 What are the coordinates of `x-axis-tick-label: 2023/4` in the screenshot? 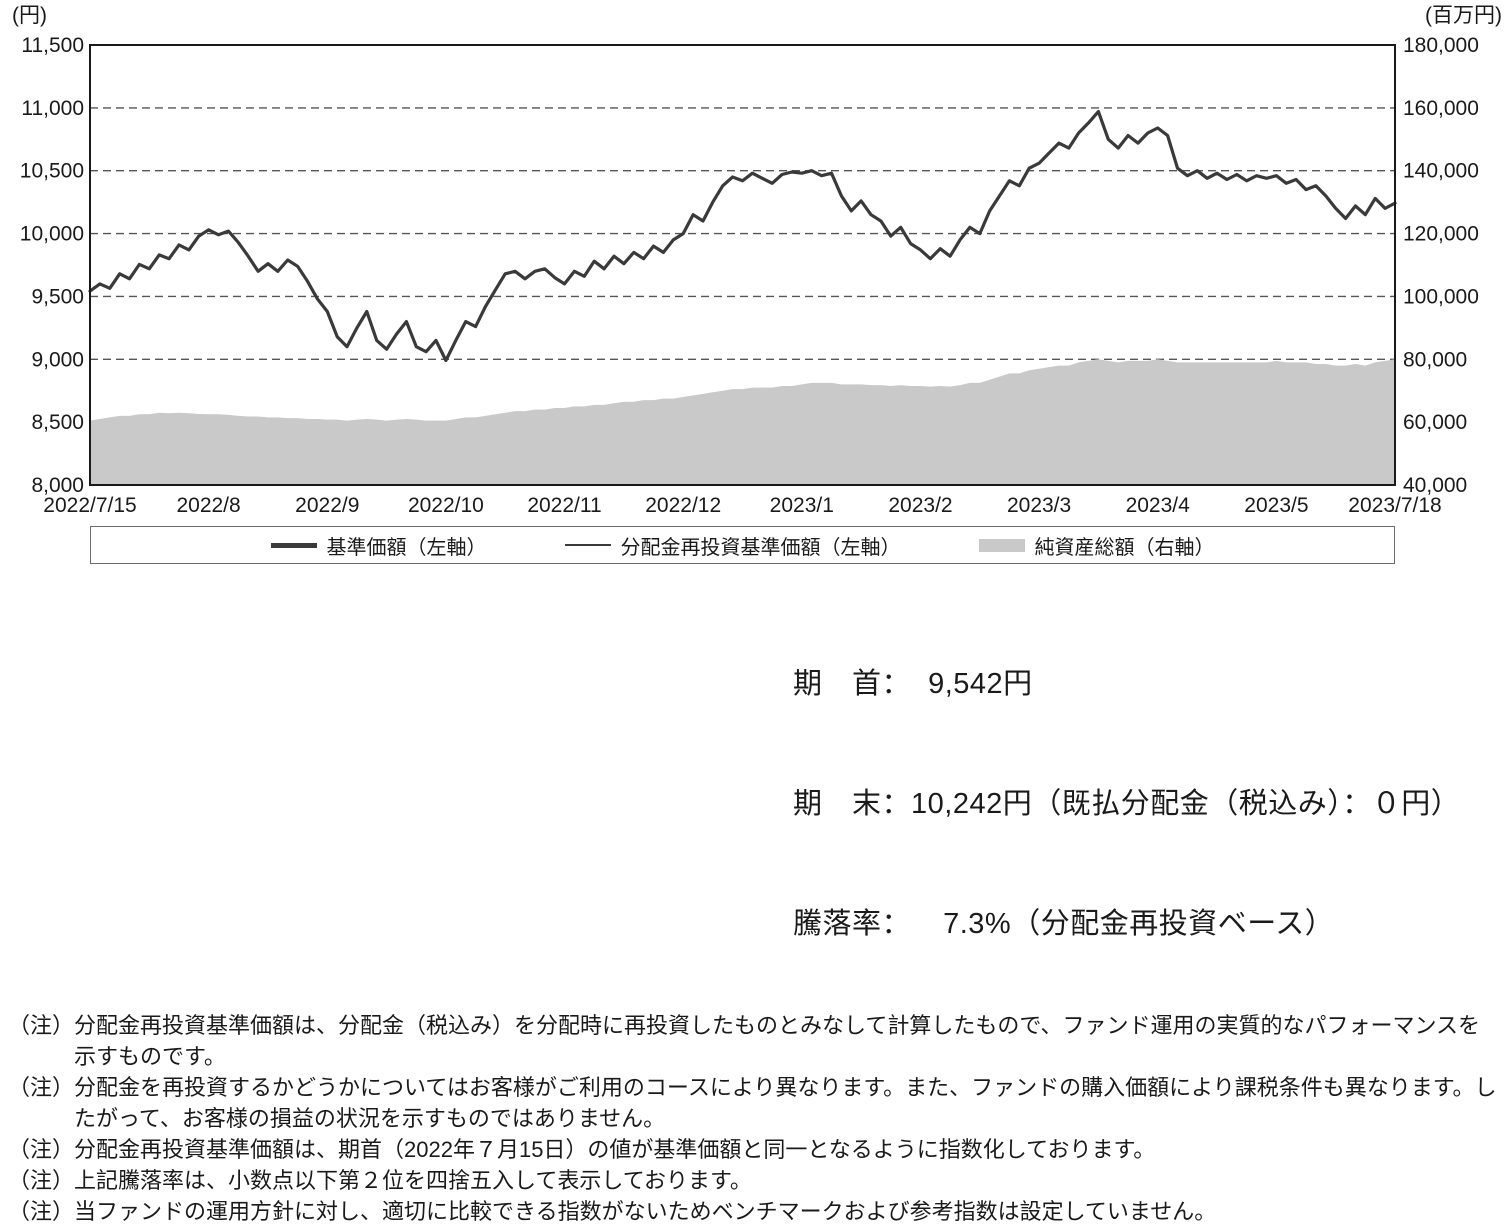 It's located at (1158, 505).